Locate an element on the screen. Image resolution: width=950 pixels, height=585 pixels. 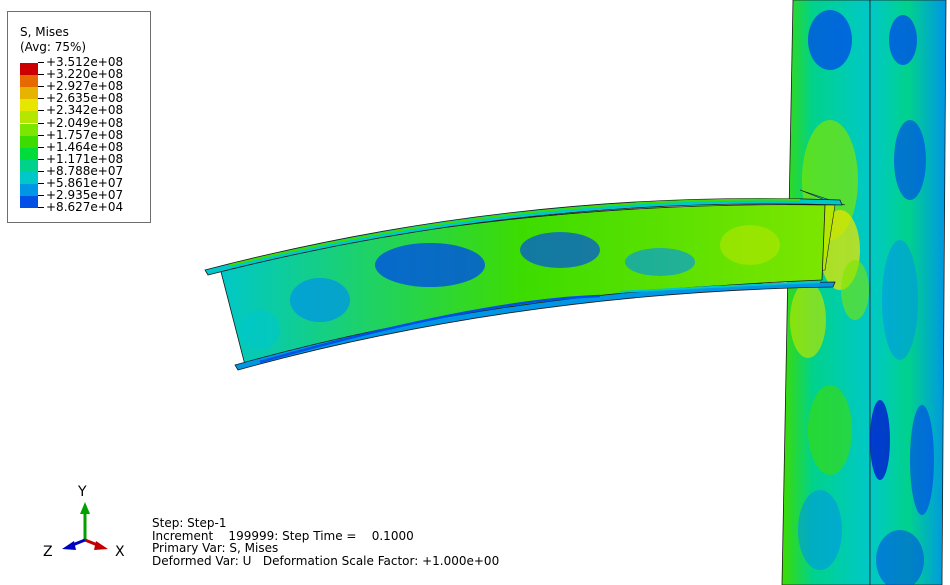
legend-value: +3.512e+08 is located at coordinates (85, 62).